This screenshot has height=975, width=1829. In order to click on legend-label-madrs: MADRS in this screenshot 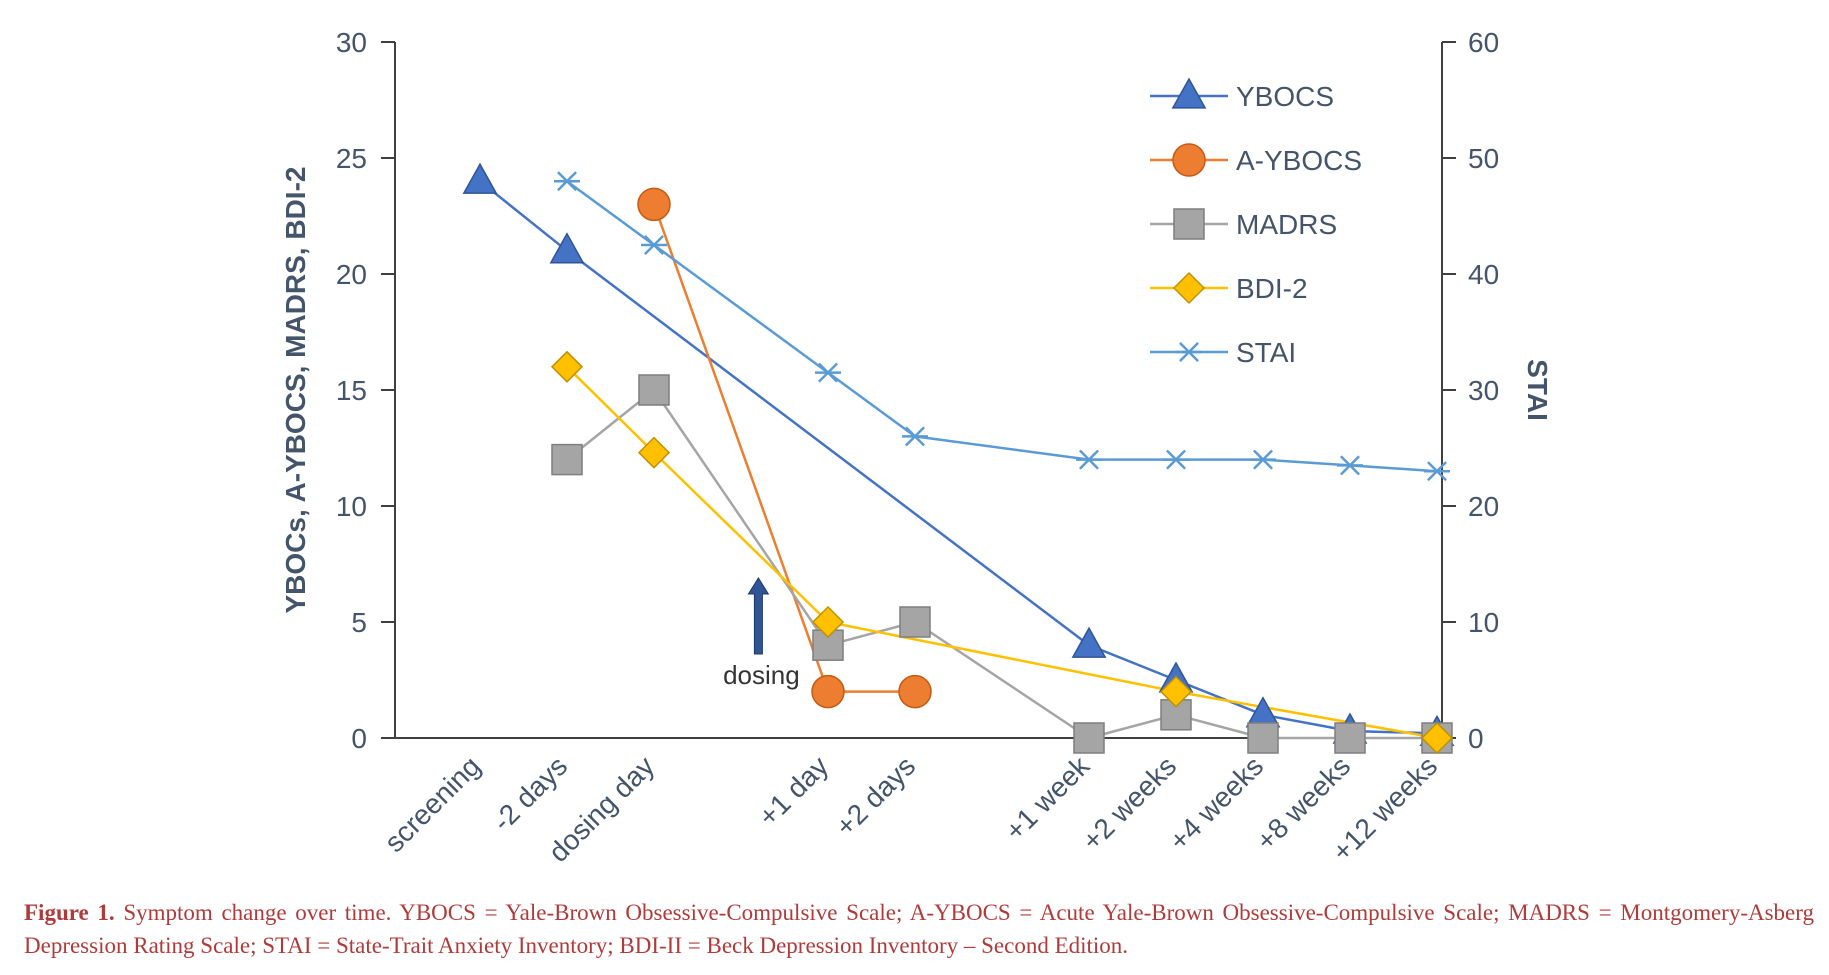, I will do `click(1286, 224)`.